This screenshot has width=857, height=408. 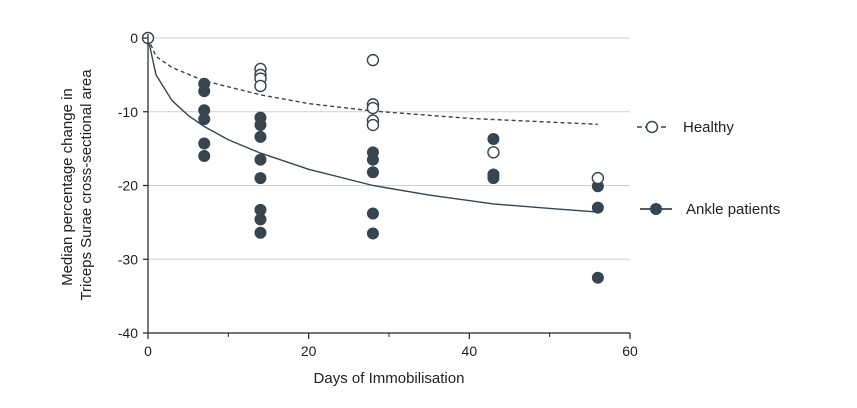 I want to click on x-axis-title: Days of Immobilisation, so click(x=389, y=378).